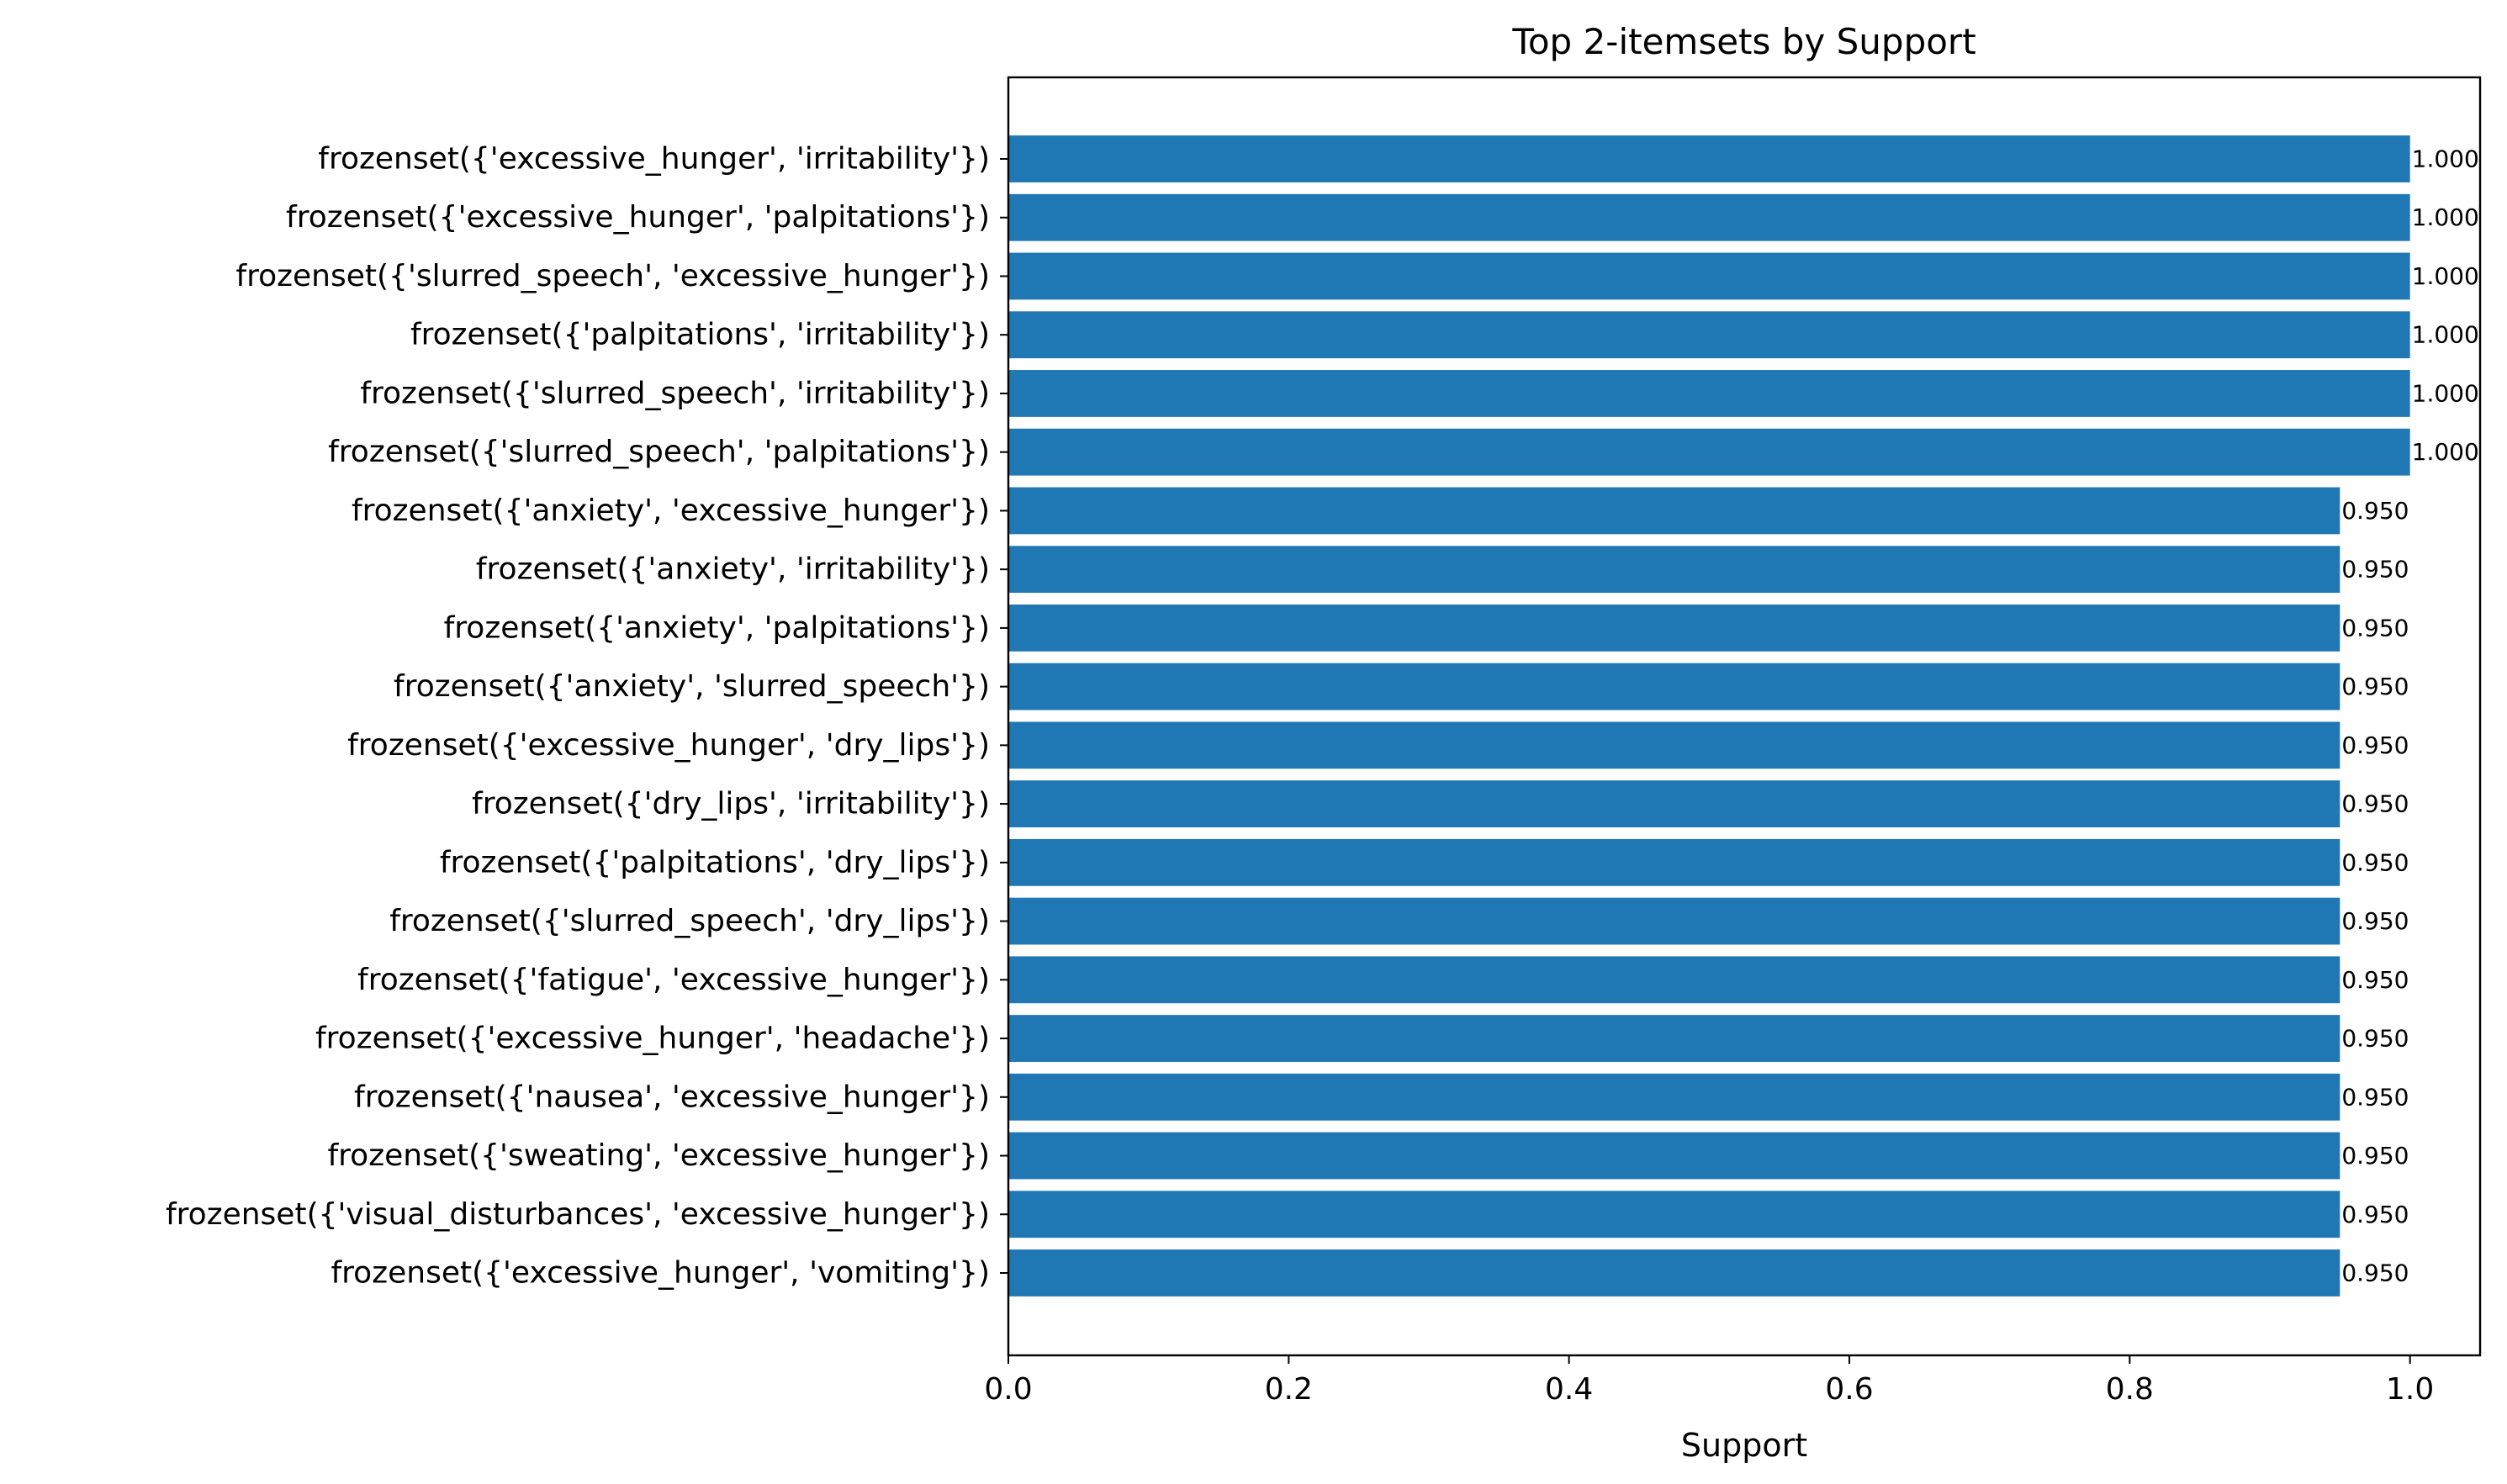 The image size is (2507, 1484). I want to click on x-axis-ticks: 0.0 0.2 0.4 0.6 0.8 1.0, so click(1709, 1381).